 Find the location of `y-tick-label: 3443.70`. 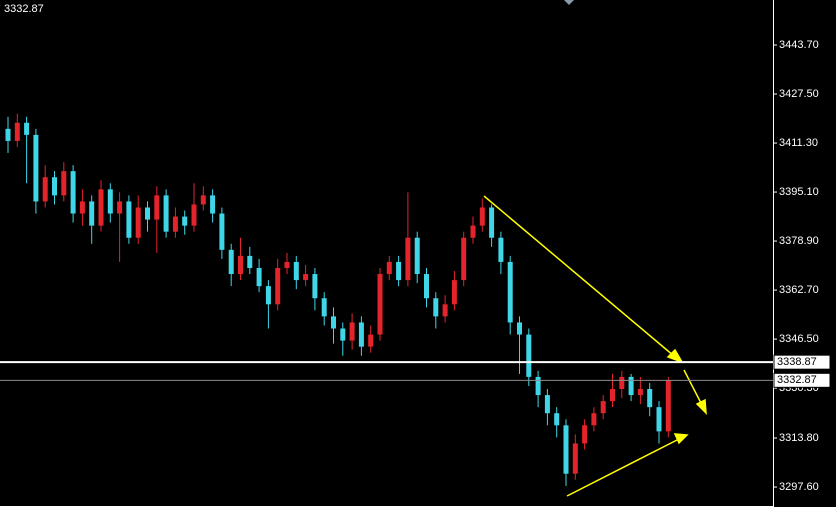

y-tick-label: 3443.70 is located at coordinates (799, 45).